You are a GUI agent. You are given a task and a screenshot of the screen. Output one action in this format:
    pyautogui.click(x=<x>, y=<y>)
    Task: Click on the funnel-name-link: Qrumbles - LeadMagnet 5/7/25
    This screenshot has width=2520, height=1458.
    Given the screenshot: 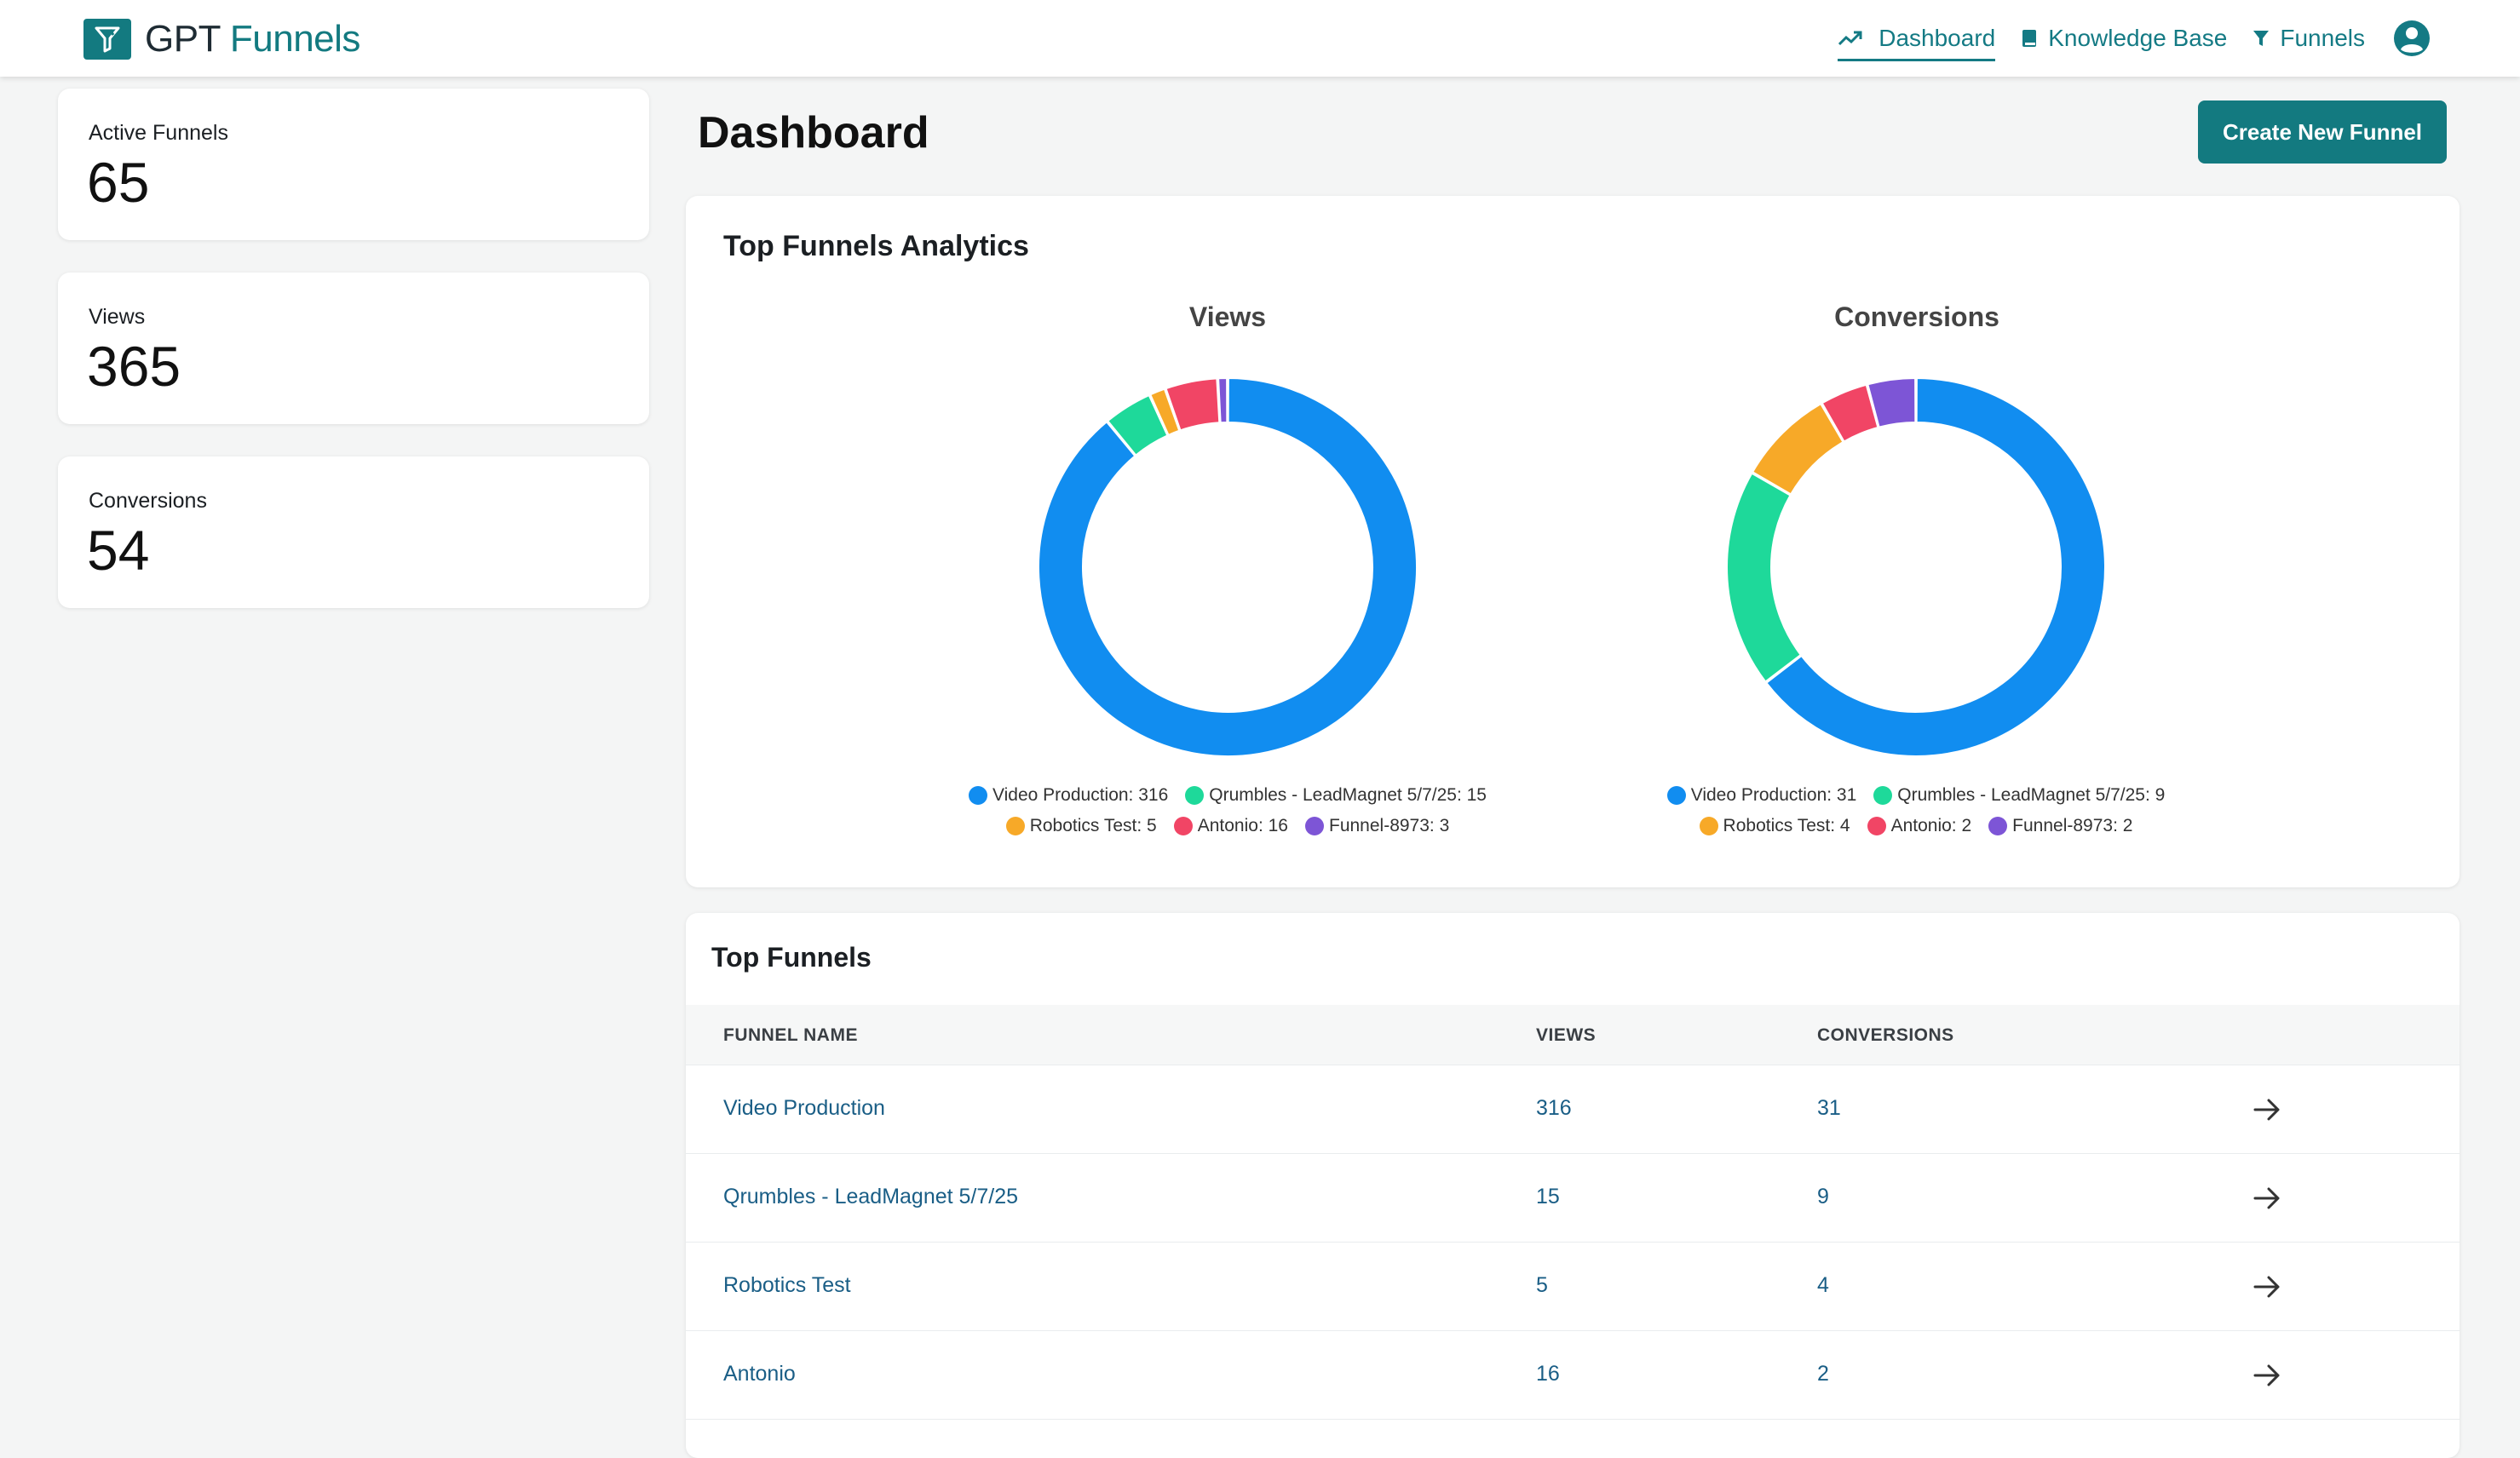 What is the action you would take?
    pyautogui.click(x=871, y=1197)
    